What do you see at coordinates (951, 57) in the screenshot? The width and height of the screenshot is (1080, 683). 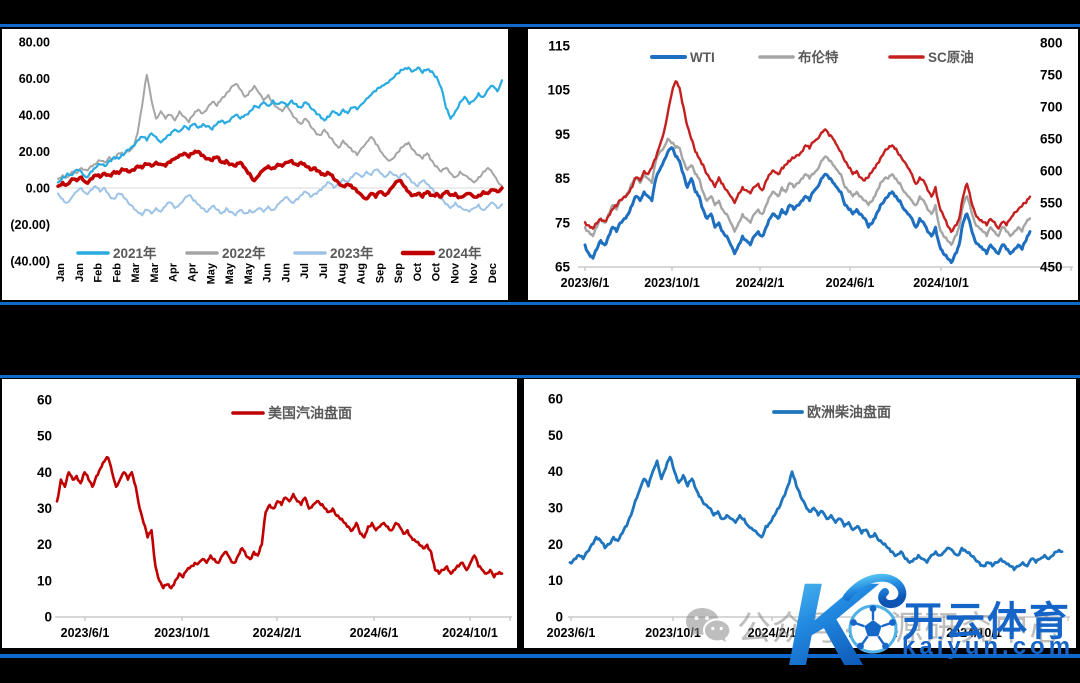 I see `legend-label: SC原油` at bounding box center [951, 57].